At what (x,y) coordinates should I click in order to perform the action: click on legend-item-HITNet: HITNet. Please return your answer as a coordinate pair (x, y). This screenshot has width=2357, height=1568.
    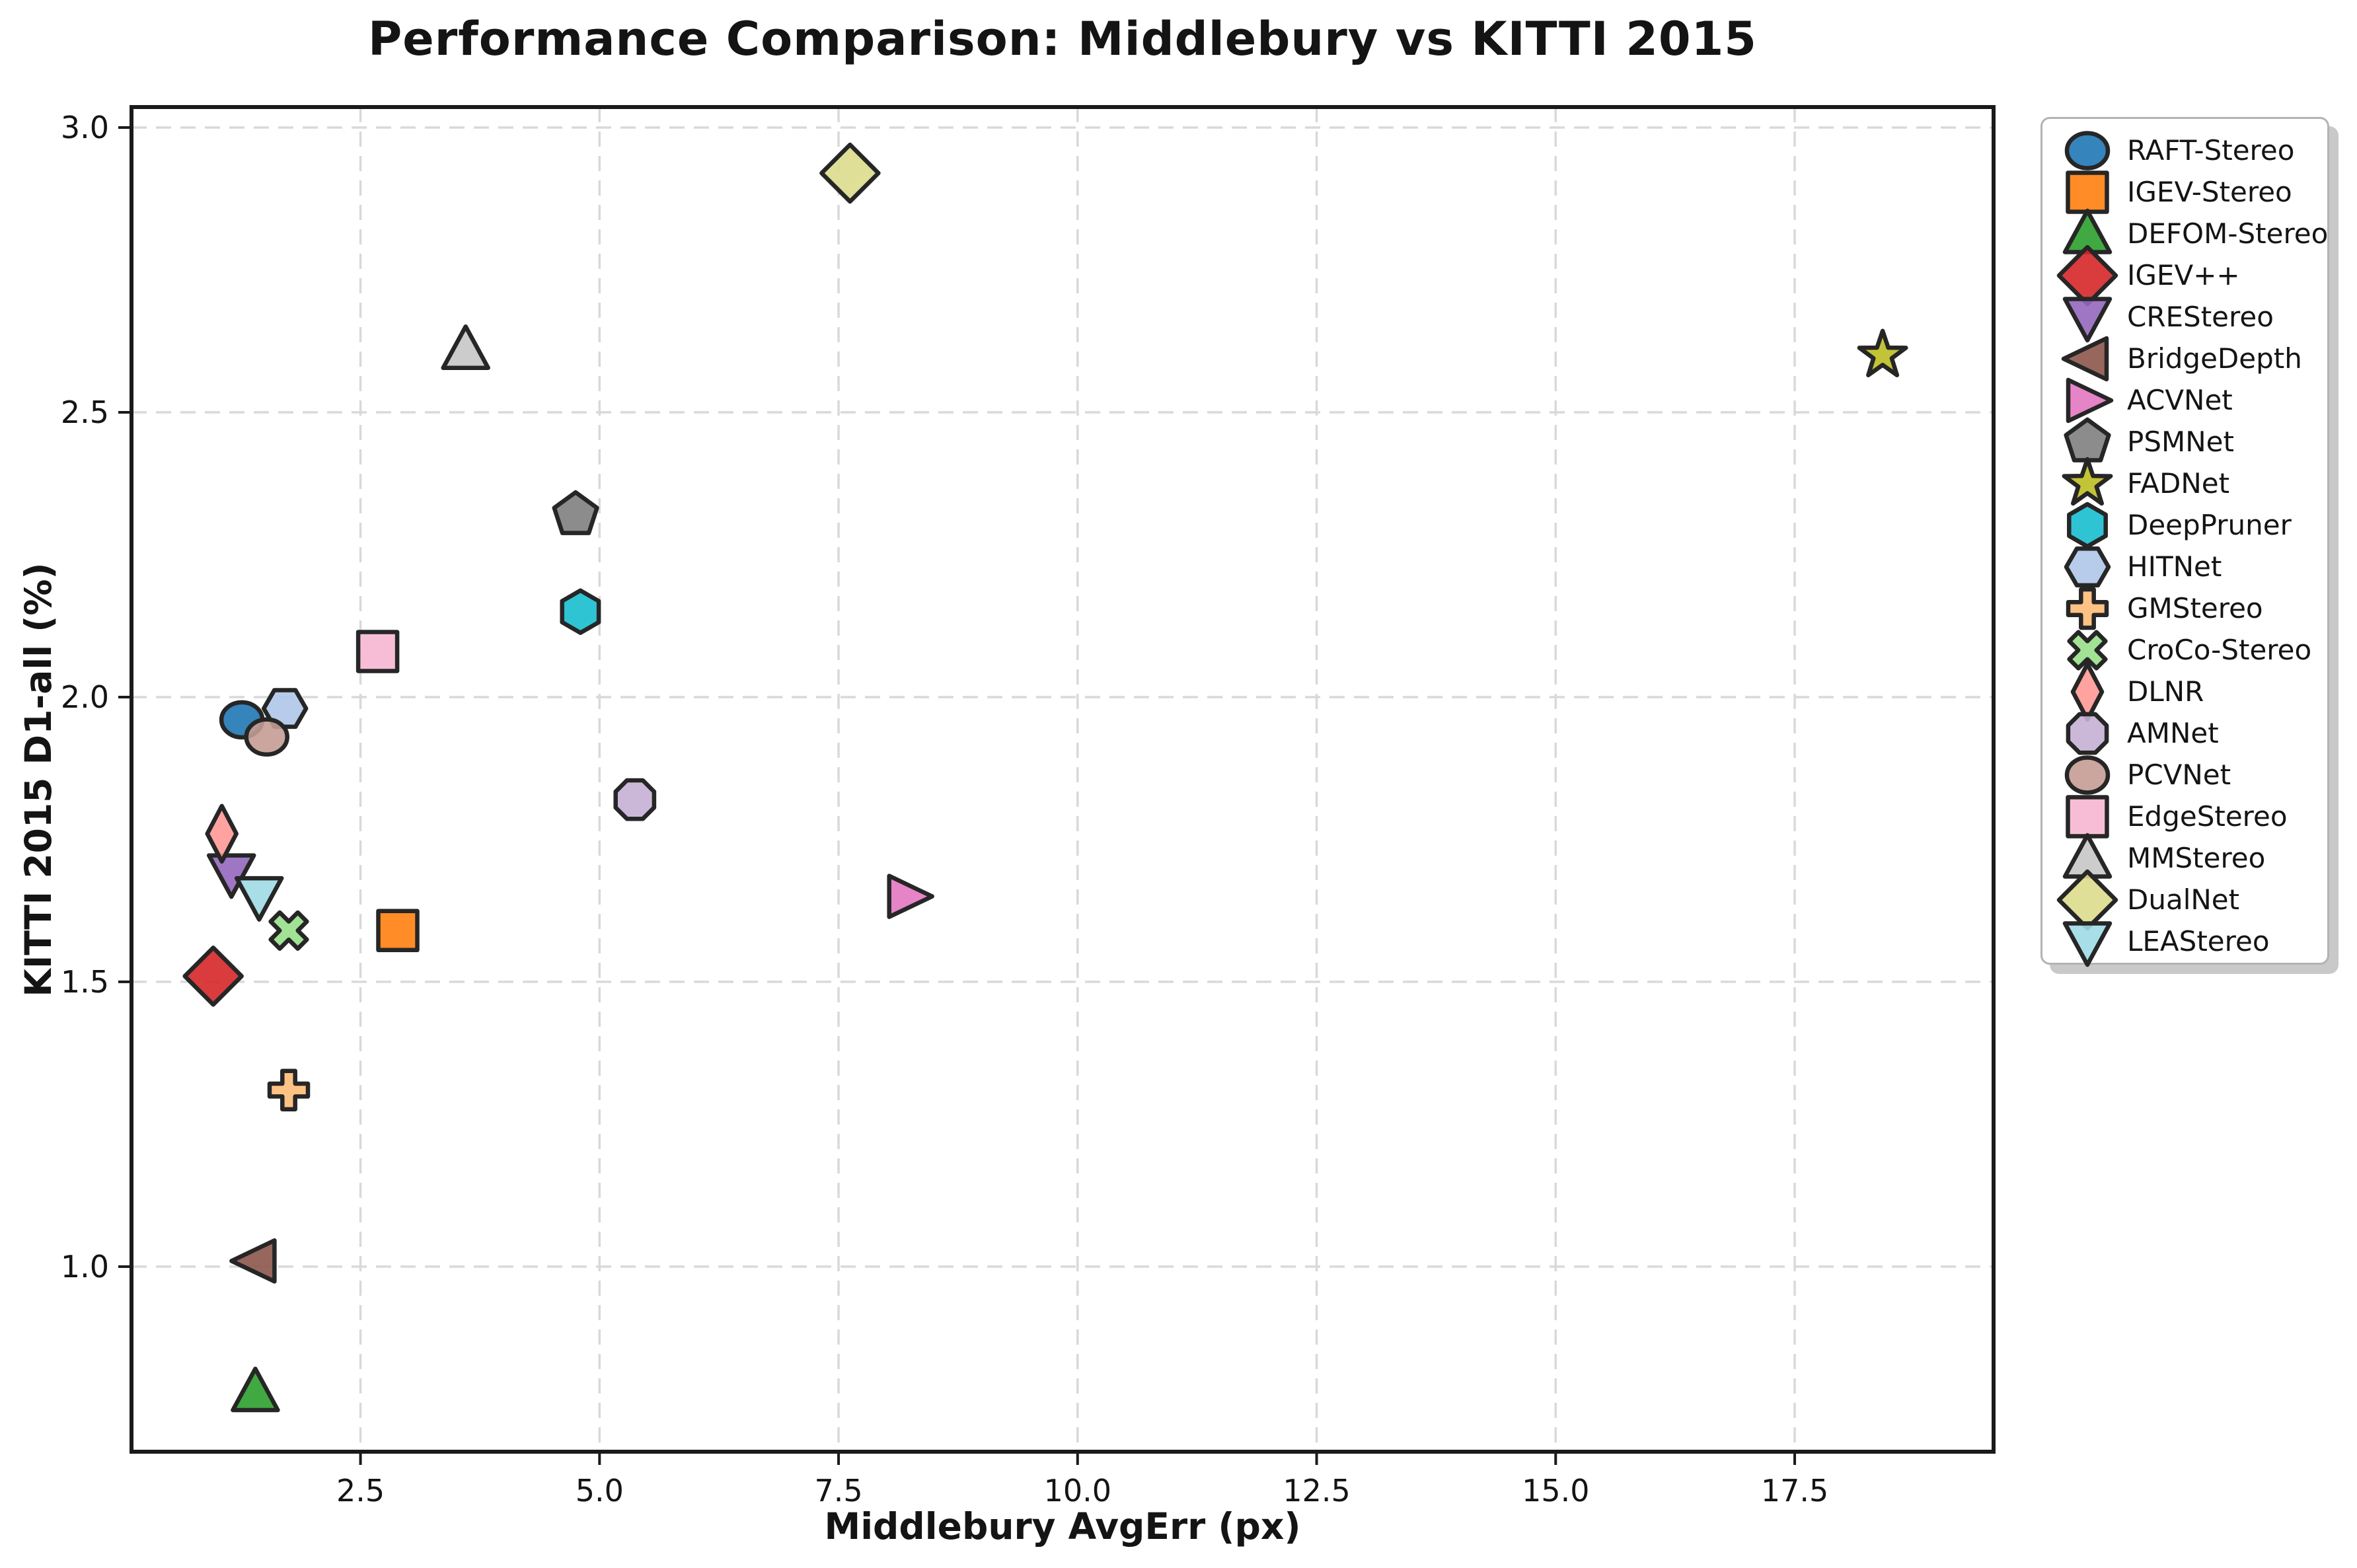
    Looking at the image, I should click on (2192, 566).